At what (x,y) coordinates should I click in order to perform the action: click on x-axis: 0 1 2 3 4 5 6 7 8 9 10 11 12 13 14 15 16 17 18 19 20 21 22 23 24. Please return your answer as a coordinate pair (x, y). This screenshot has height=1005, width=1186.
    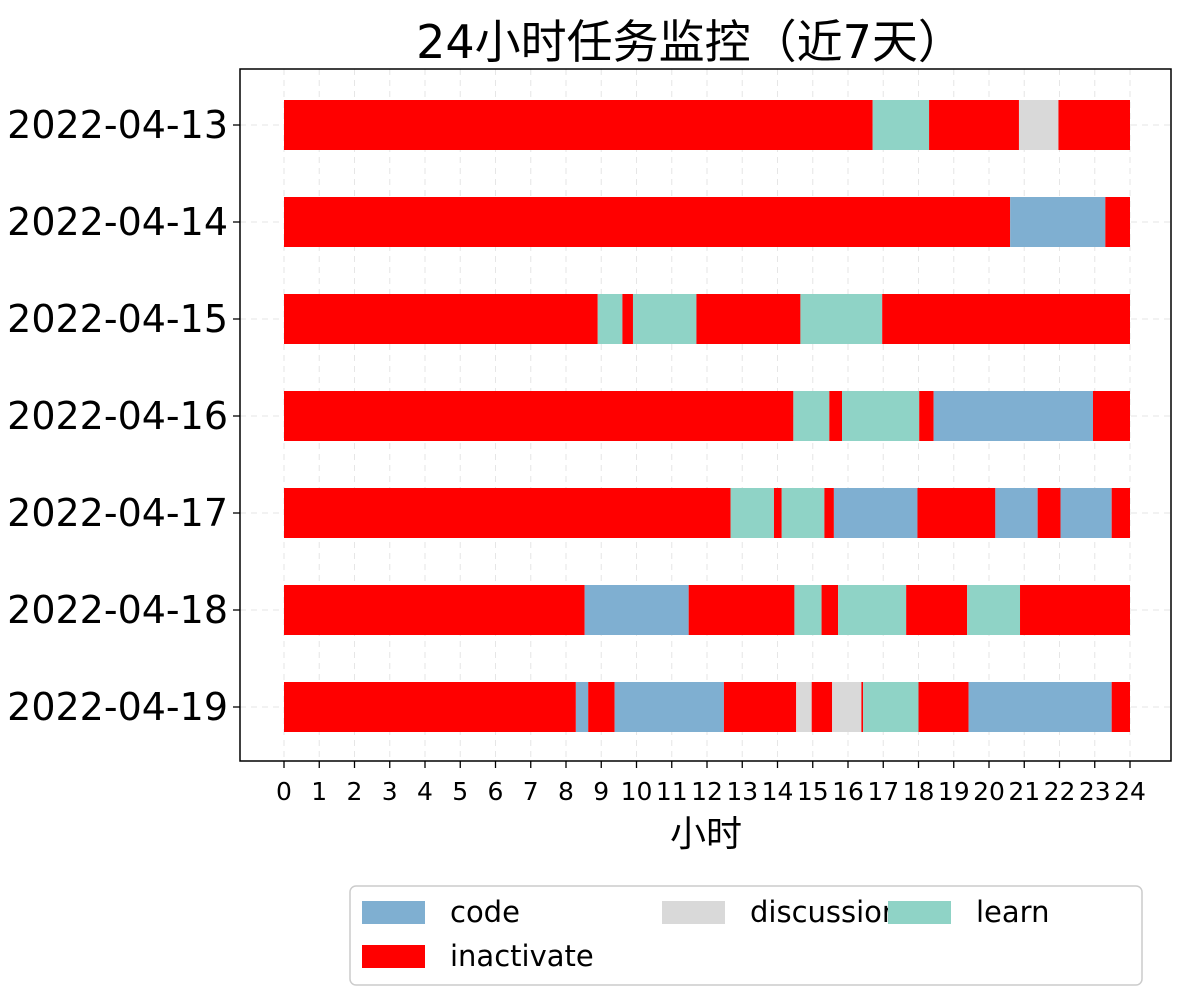
    Looking at the image, I should click on (711, 783).